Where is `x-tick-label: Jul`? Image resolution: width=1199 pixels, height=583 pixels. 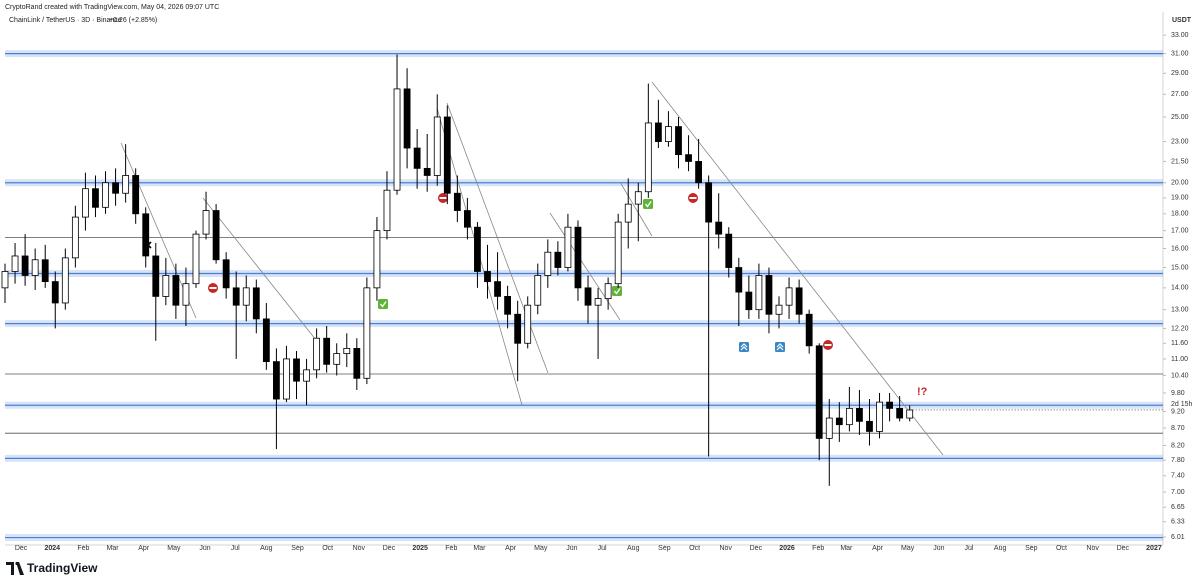 x-tick-label: Jul is located at coordinates (969, 548).